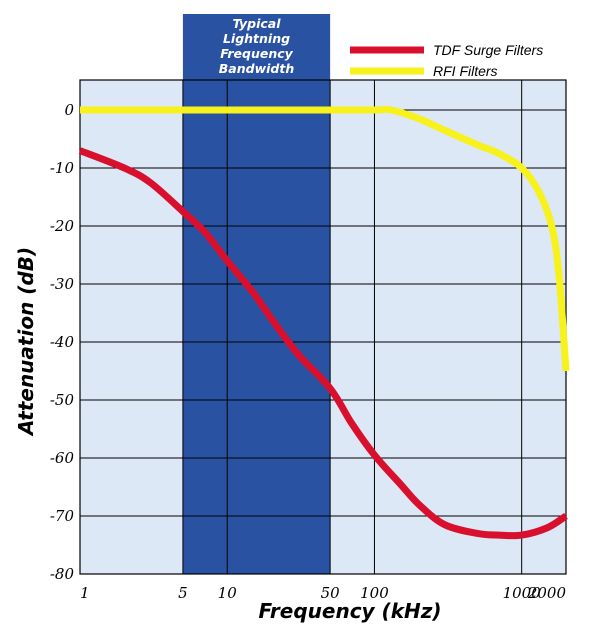 This screenshot has width=589, height=630. I want to click on y-tick-label: -20, so click(62, 226).